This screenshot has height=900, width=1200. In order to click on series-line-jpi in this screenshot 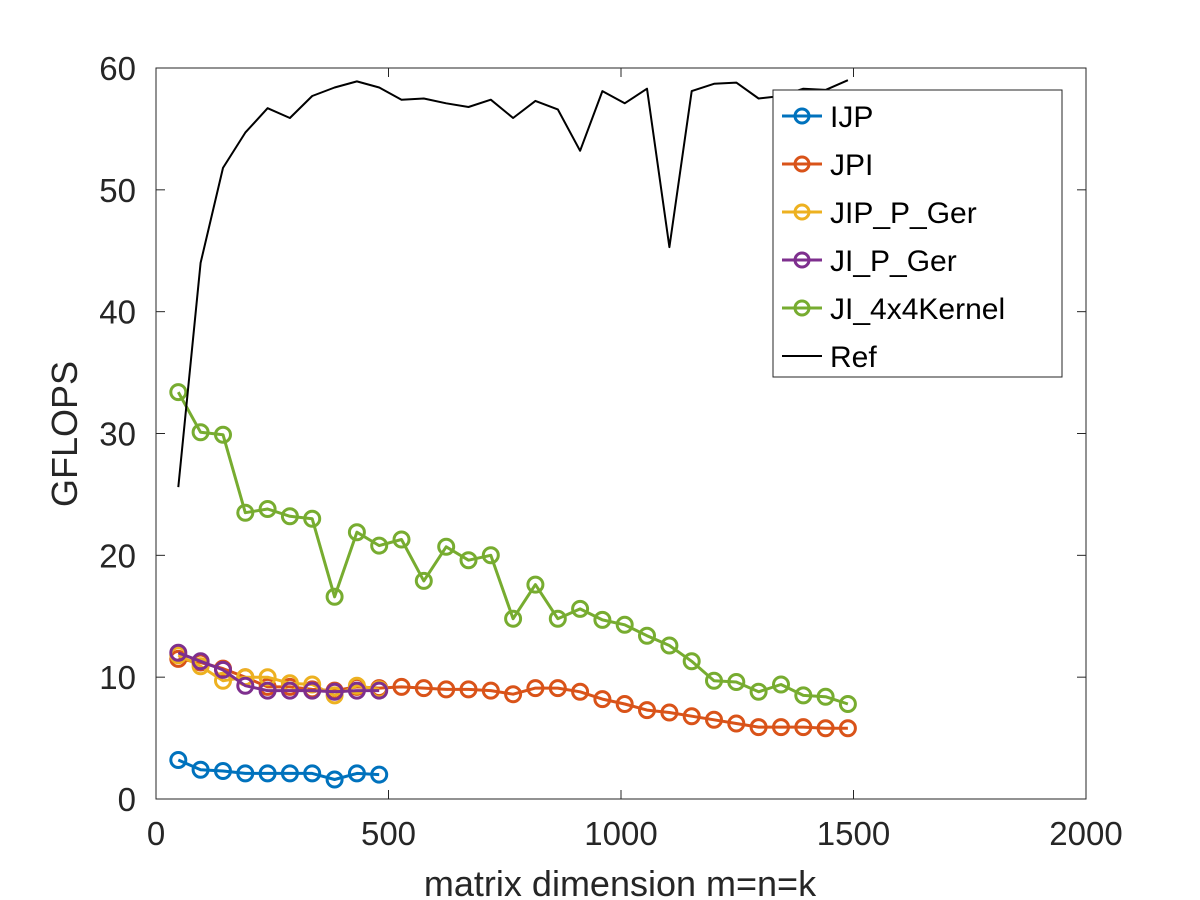, I will do `click(513, 693)`.